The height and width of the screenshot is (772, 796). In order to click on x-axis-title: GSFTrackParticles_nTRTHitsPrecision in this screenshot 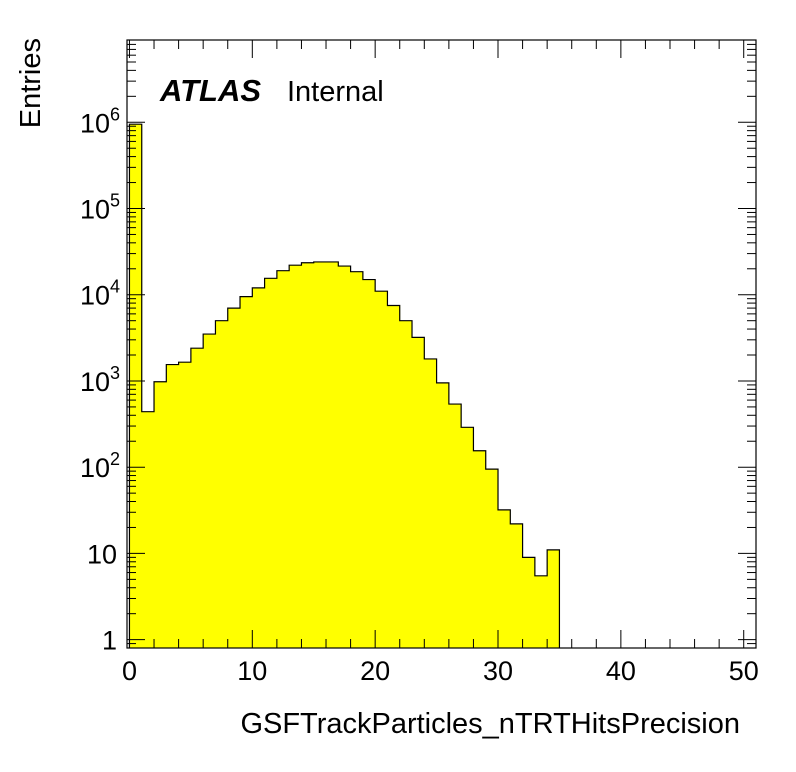, I will do `click(490, 724)`.